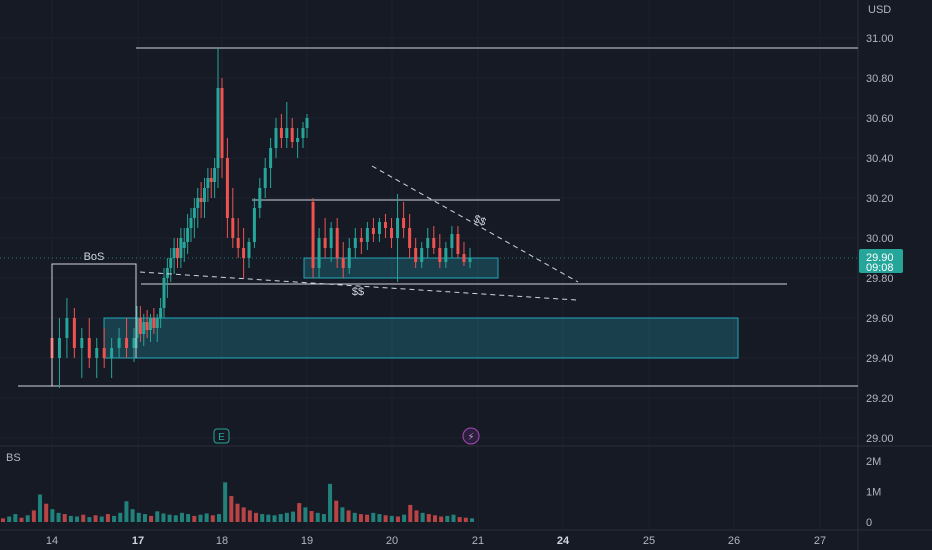 Image resolution: width=932 pixels, height=550 pixels. What do you see at coordinates (880, 439) in the screenshot?
I see `price-tick-label: 29.00` at bounding box center [880, 439].